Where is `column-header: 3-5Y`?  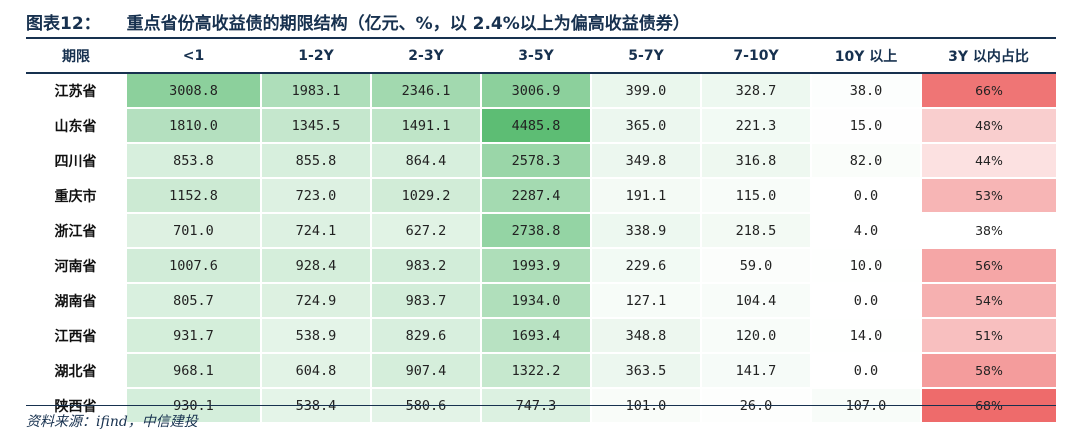
column-header: 3-5Y is located at coordinates (536, 57).